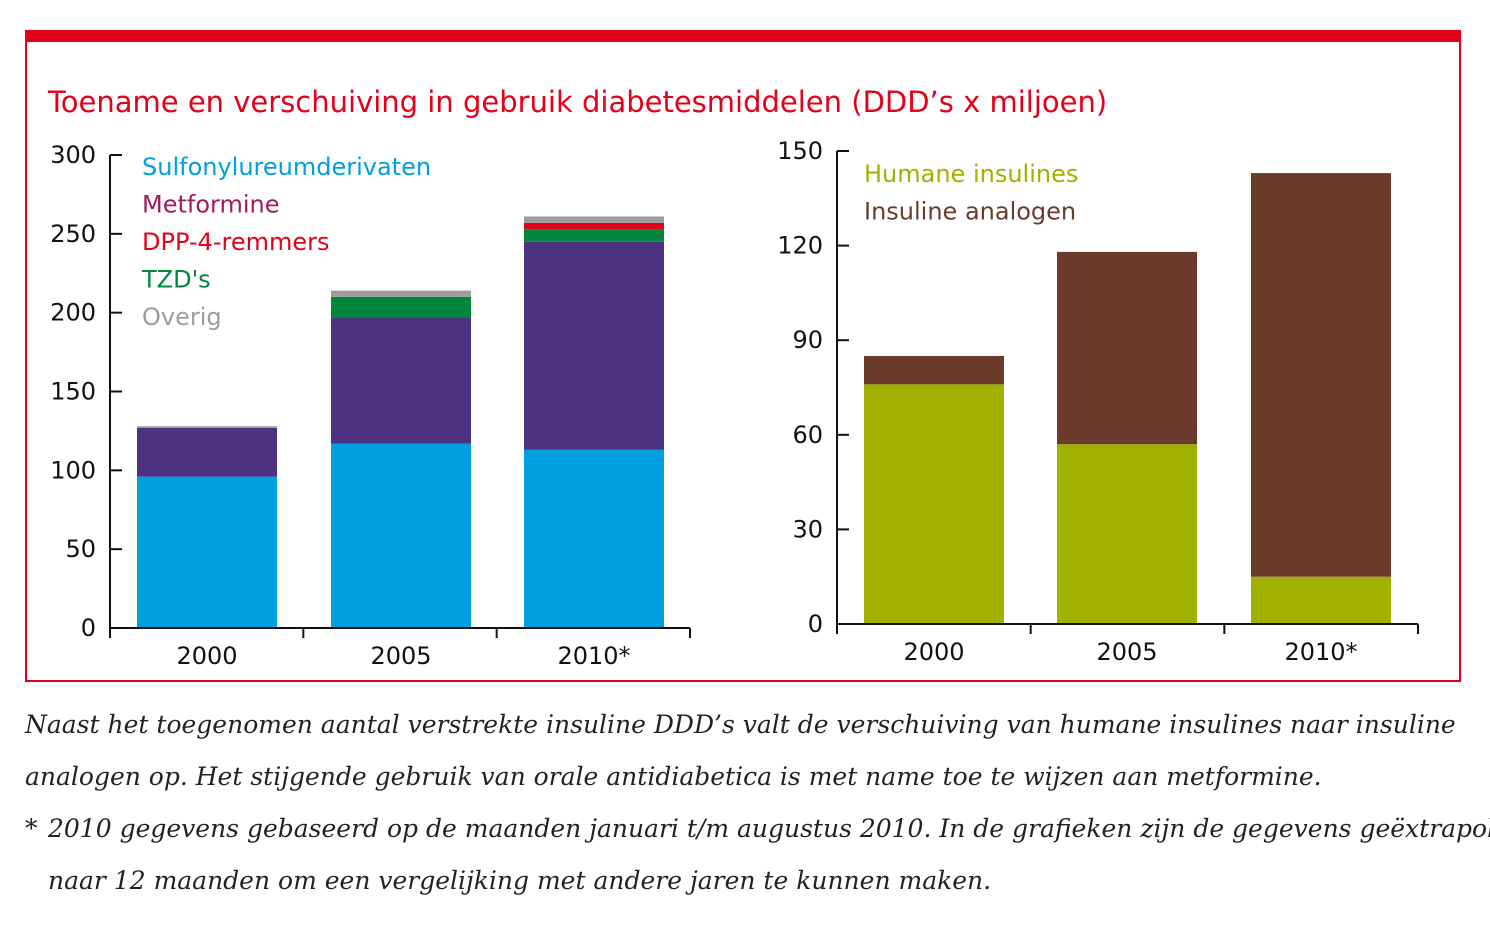 The height and width of the screenshot is (941, 1490). What do you see at coordinates (73, 234) in the screenshot?
I see `y-tick-label: 250` at bounding box center [73, 234].